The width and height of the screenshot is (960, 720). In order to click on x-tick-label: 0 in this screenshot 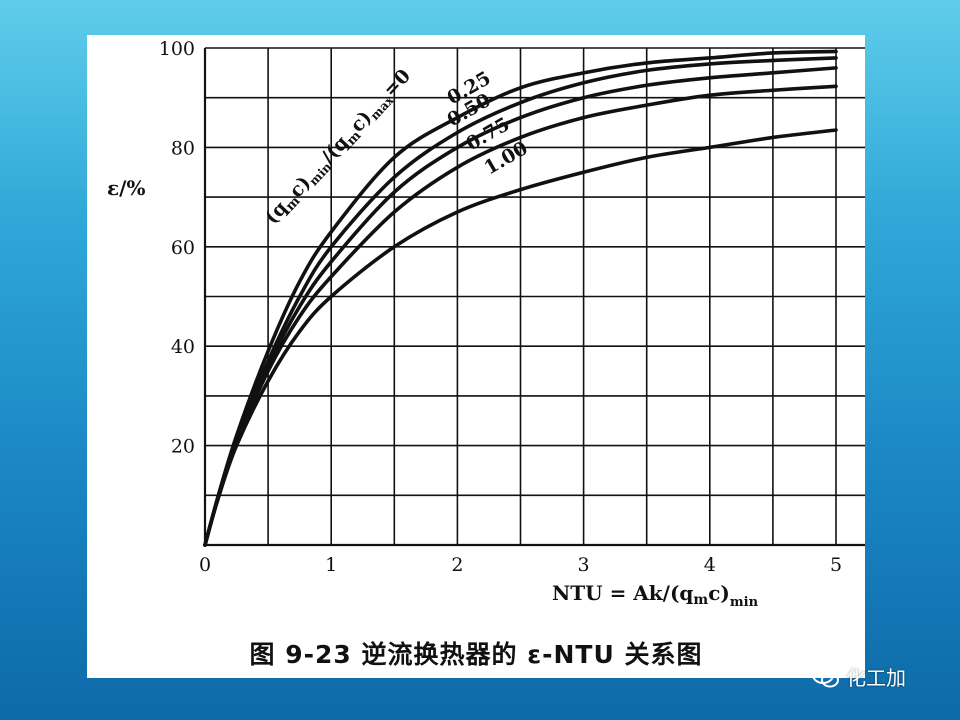, I will do `click(205, 565)`.